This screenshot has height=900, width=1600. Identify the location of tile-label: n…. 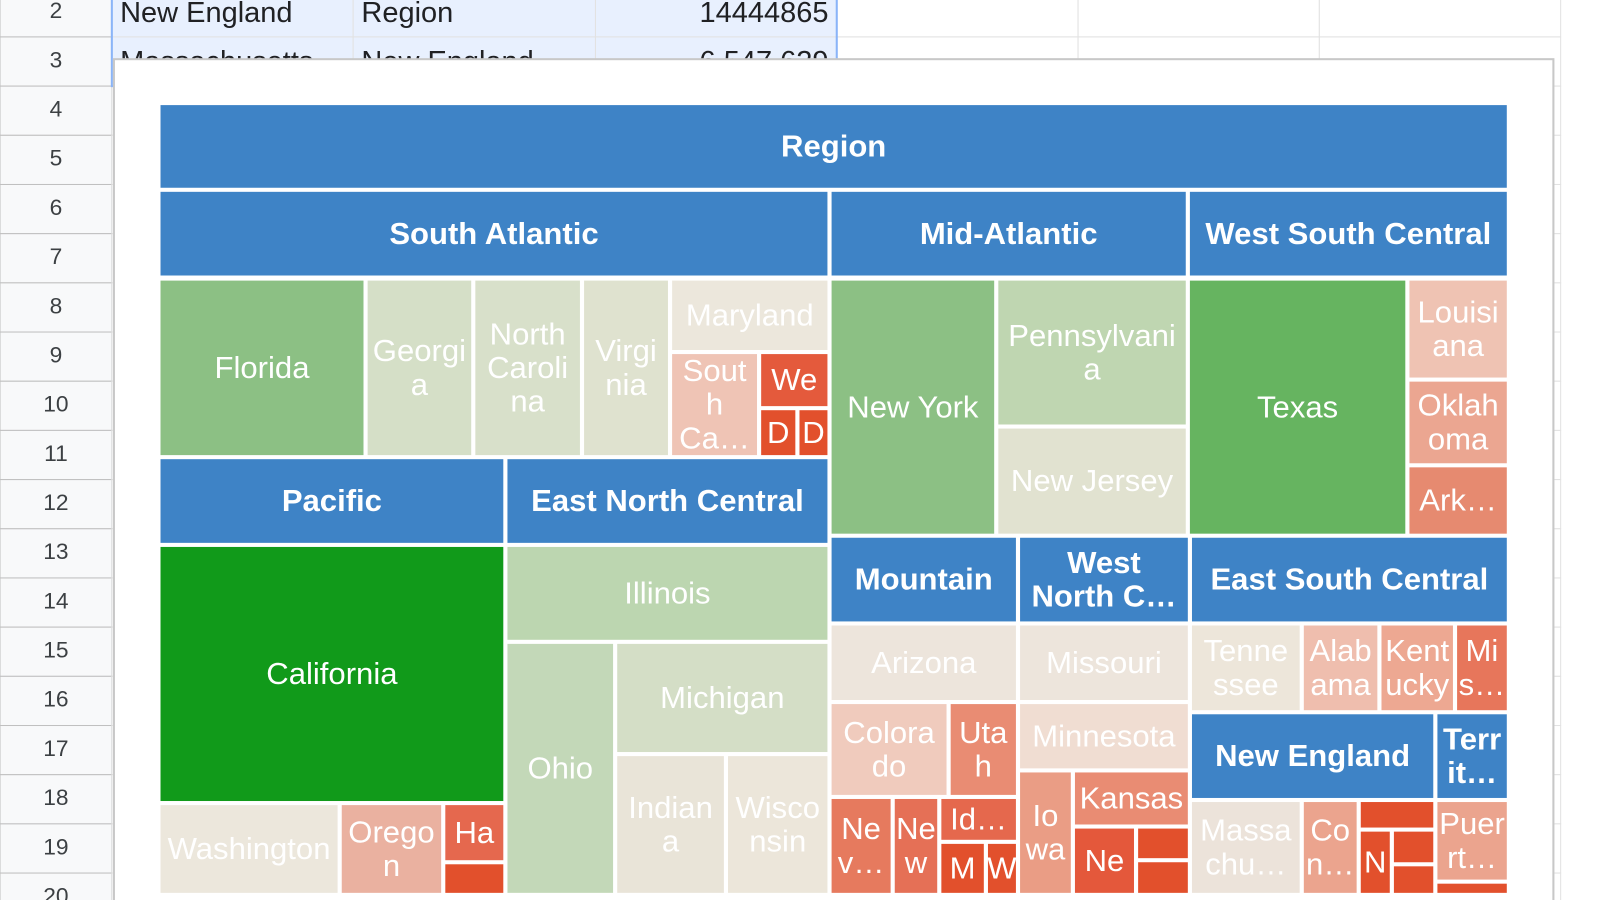
(1330, 864).